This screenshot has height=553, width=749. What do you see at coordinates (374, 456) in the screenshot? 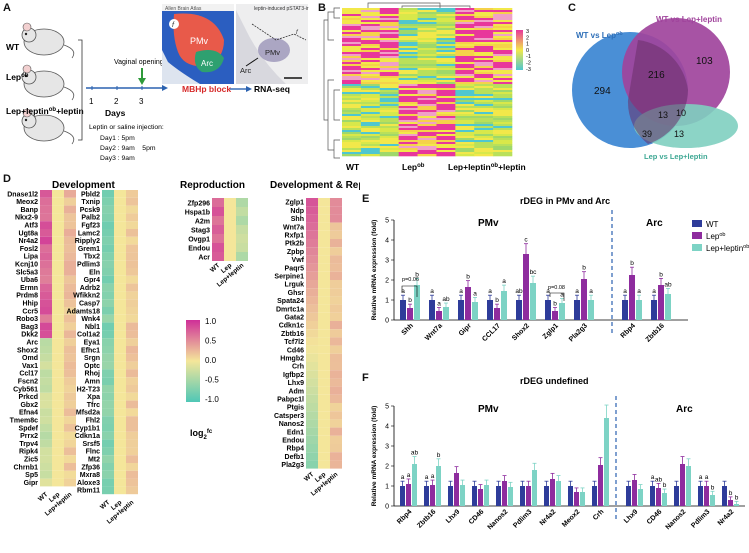
I see `y-axis-label: Relative mRNA expression (fold)` at bounding box center [374, 456].